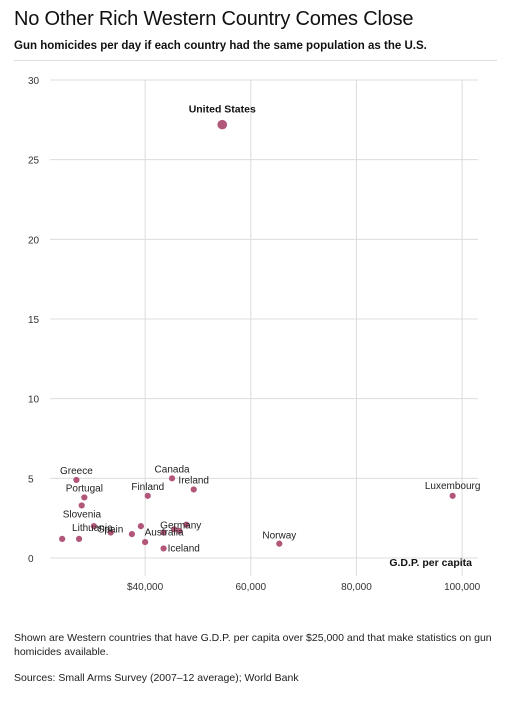  Describe the element at coordinates (34, 81) in the screenshot. I see `y-tick-label: 30` at that location.